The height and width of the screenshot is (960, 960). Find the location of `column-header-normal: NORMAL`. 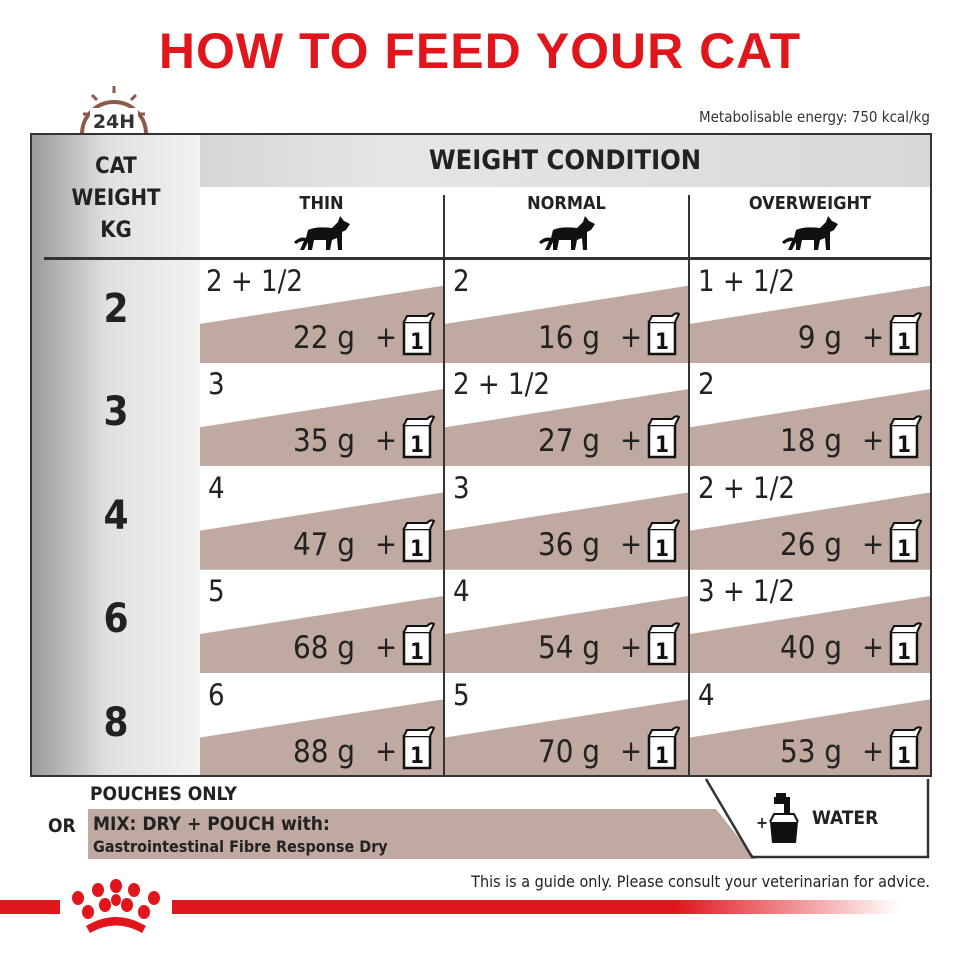

column-header-normal: NORMAL is located at coordinates (566, 222).